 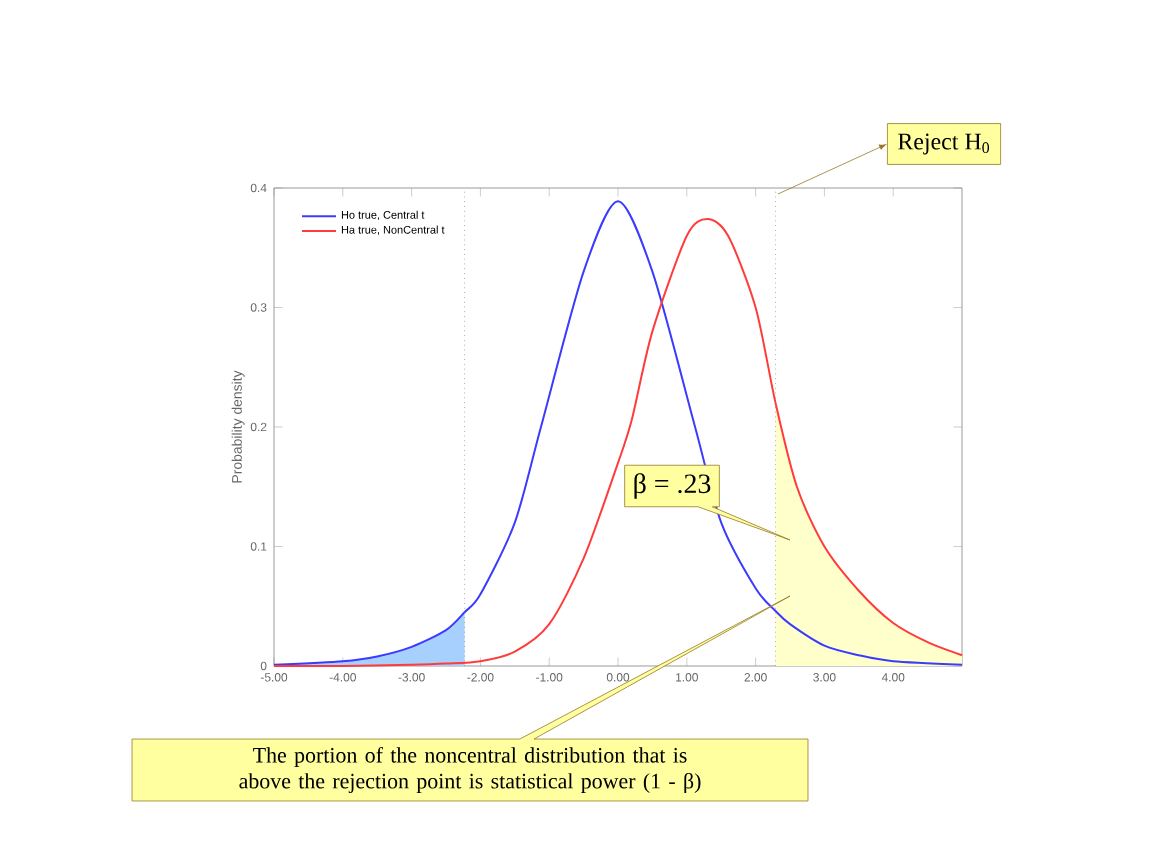 I want to click on annotation: β = .23, so click(x=672, y=486).